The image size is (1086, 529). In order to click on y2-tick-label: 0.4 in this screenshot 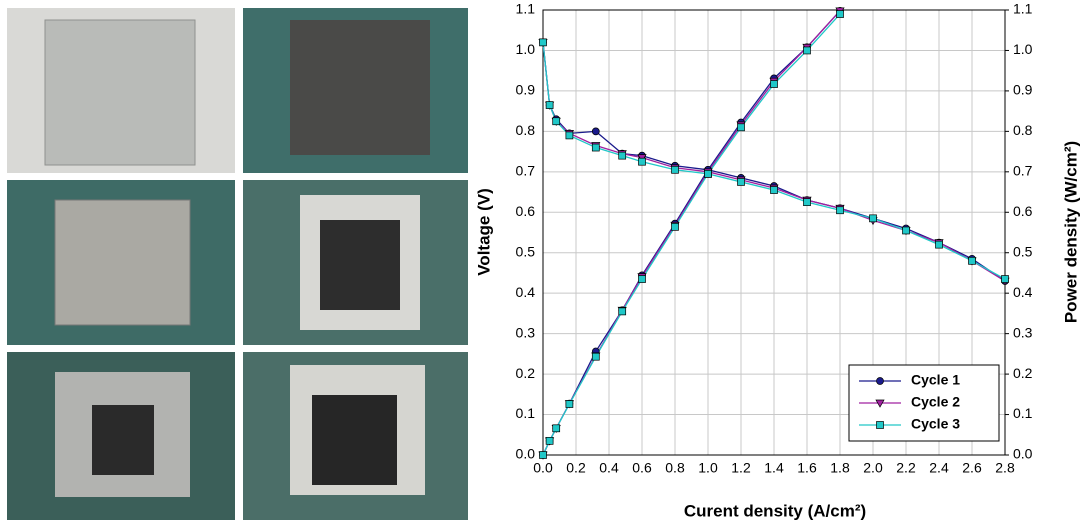, I will do `click(1023, 292)`.